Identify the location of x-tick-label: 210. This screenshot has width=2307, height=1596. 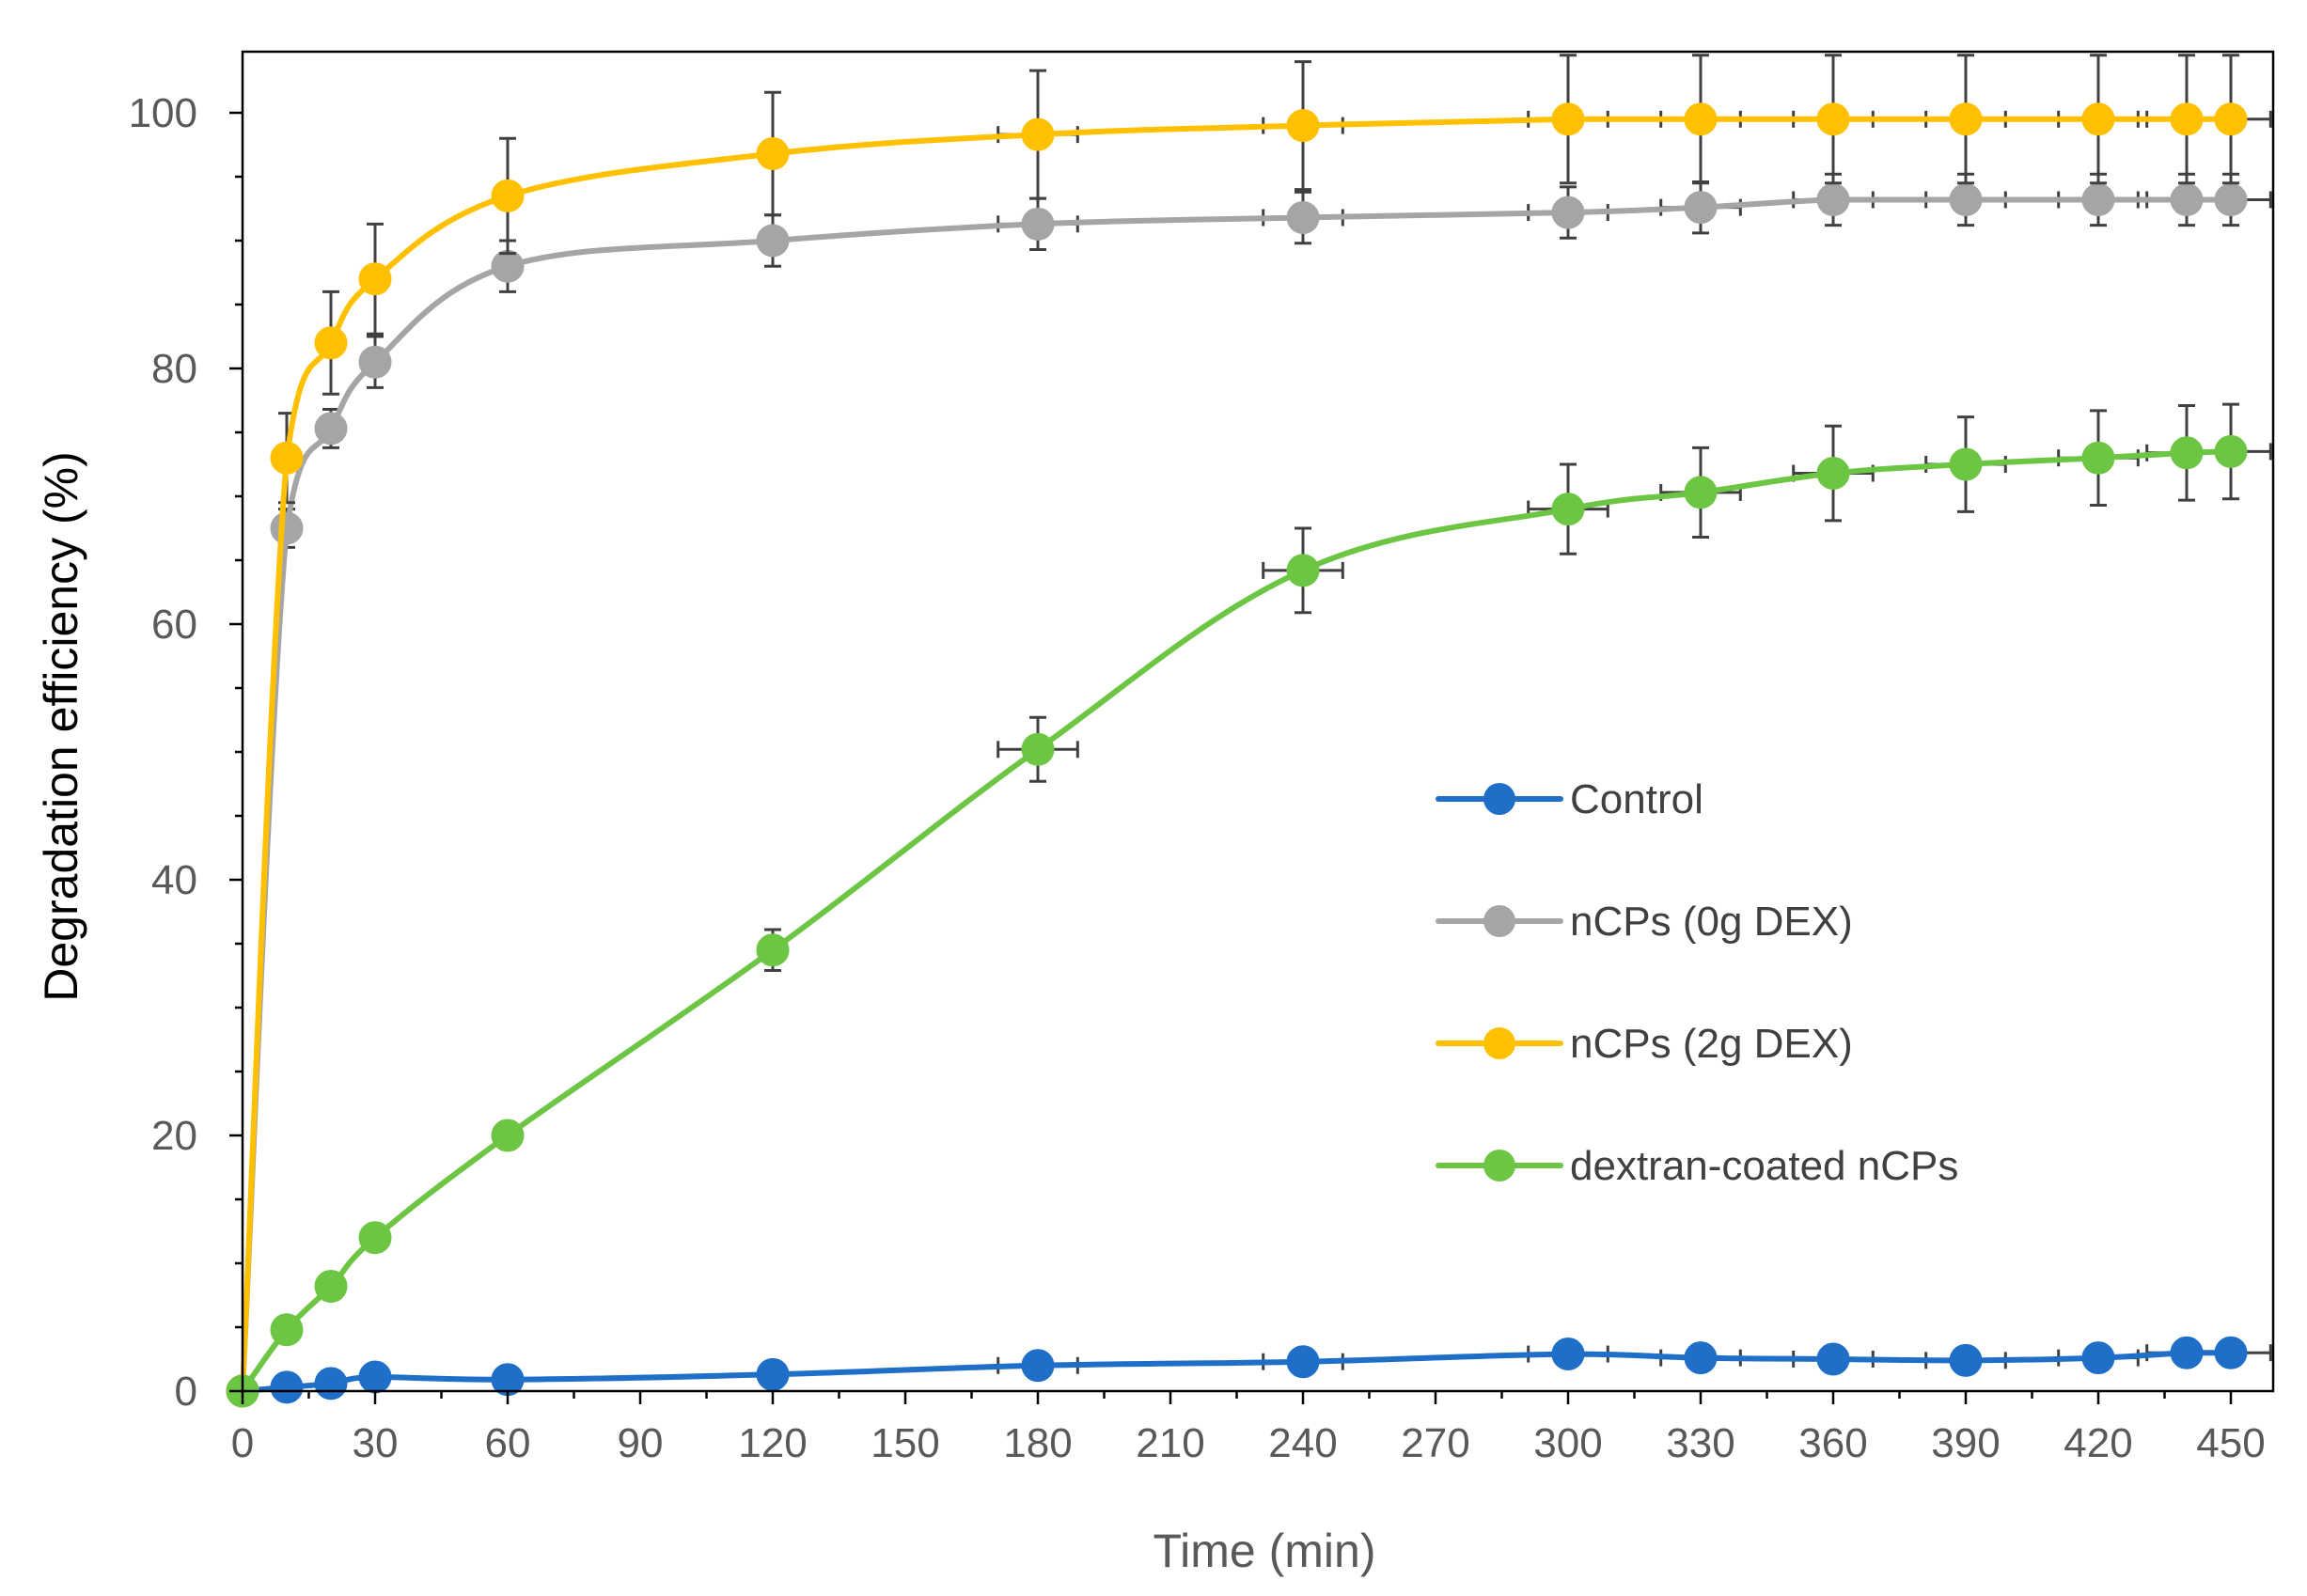
(1170, 1443).